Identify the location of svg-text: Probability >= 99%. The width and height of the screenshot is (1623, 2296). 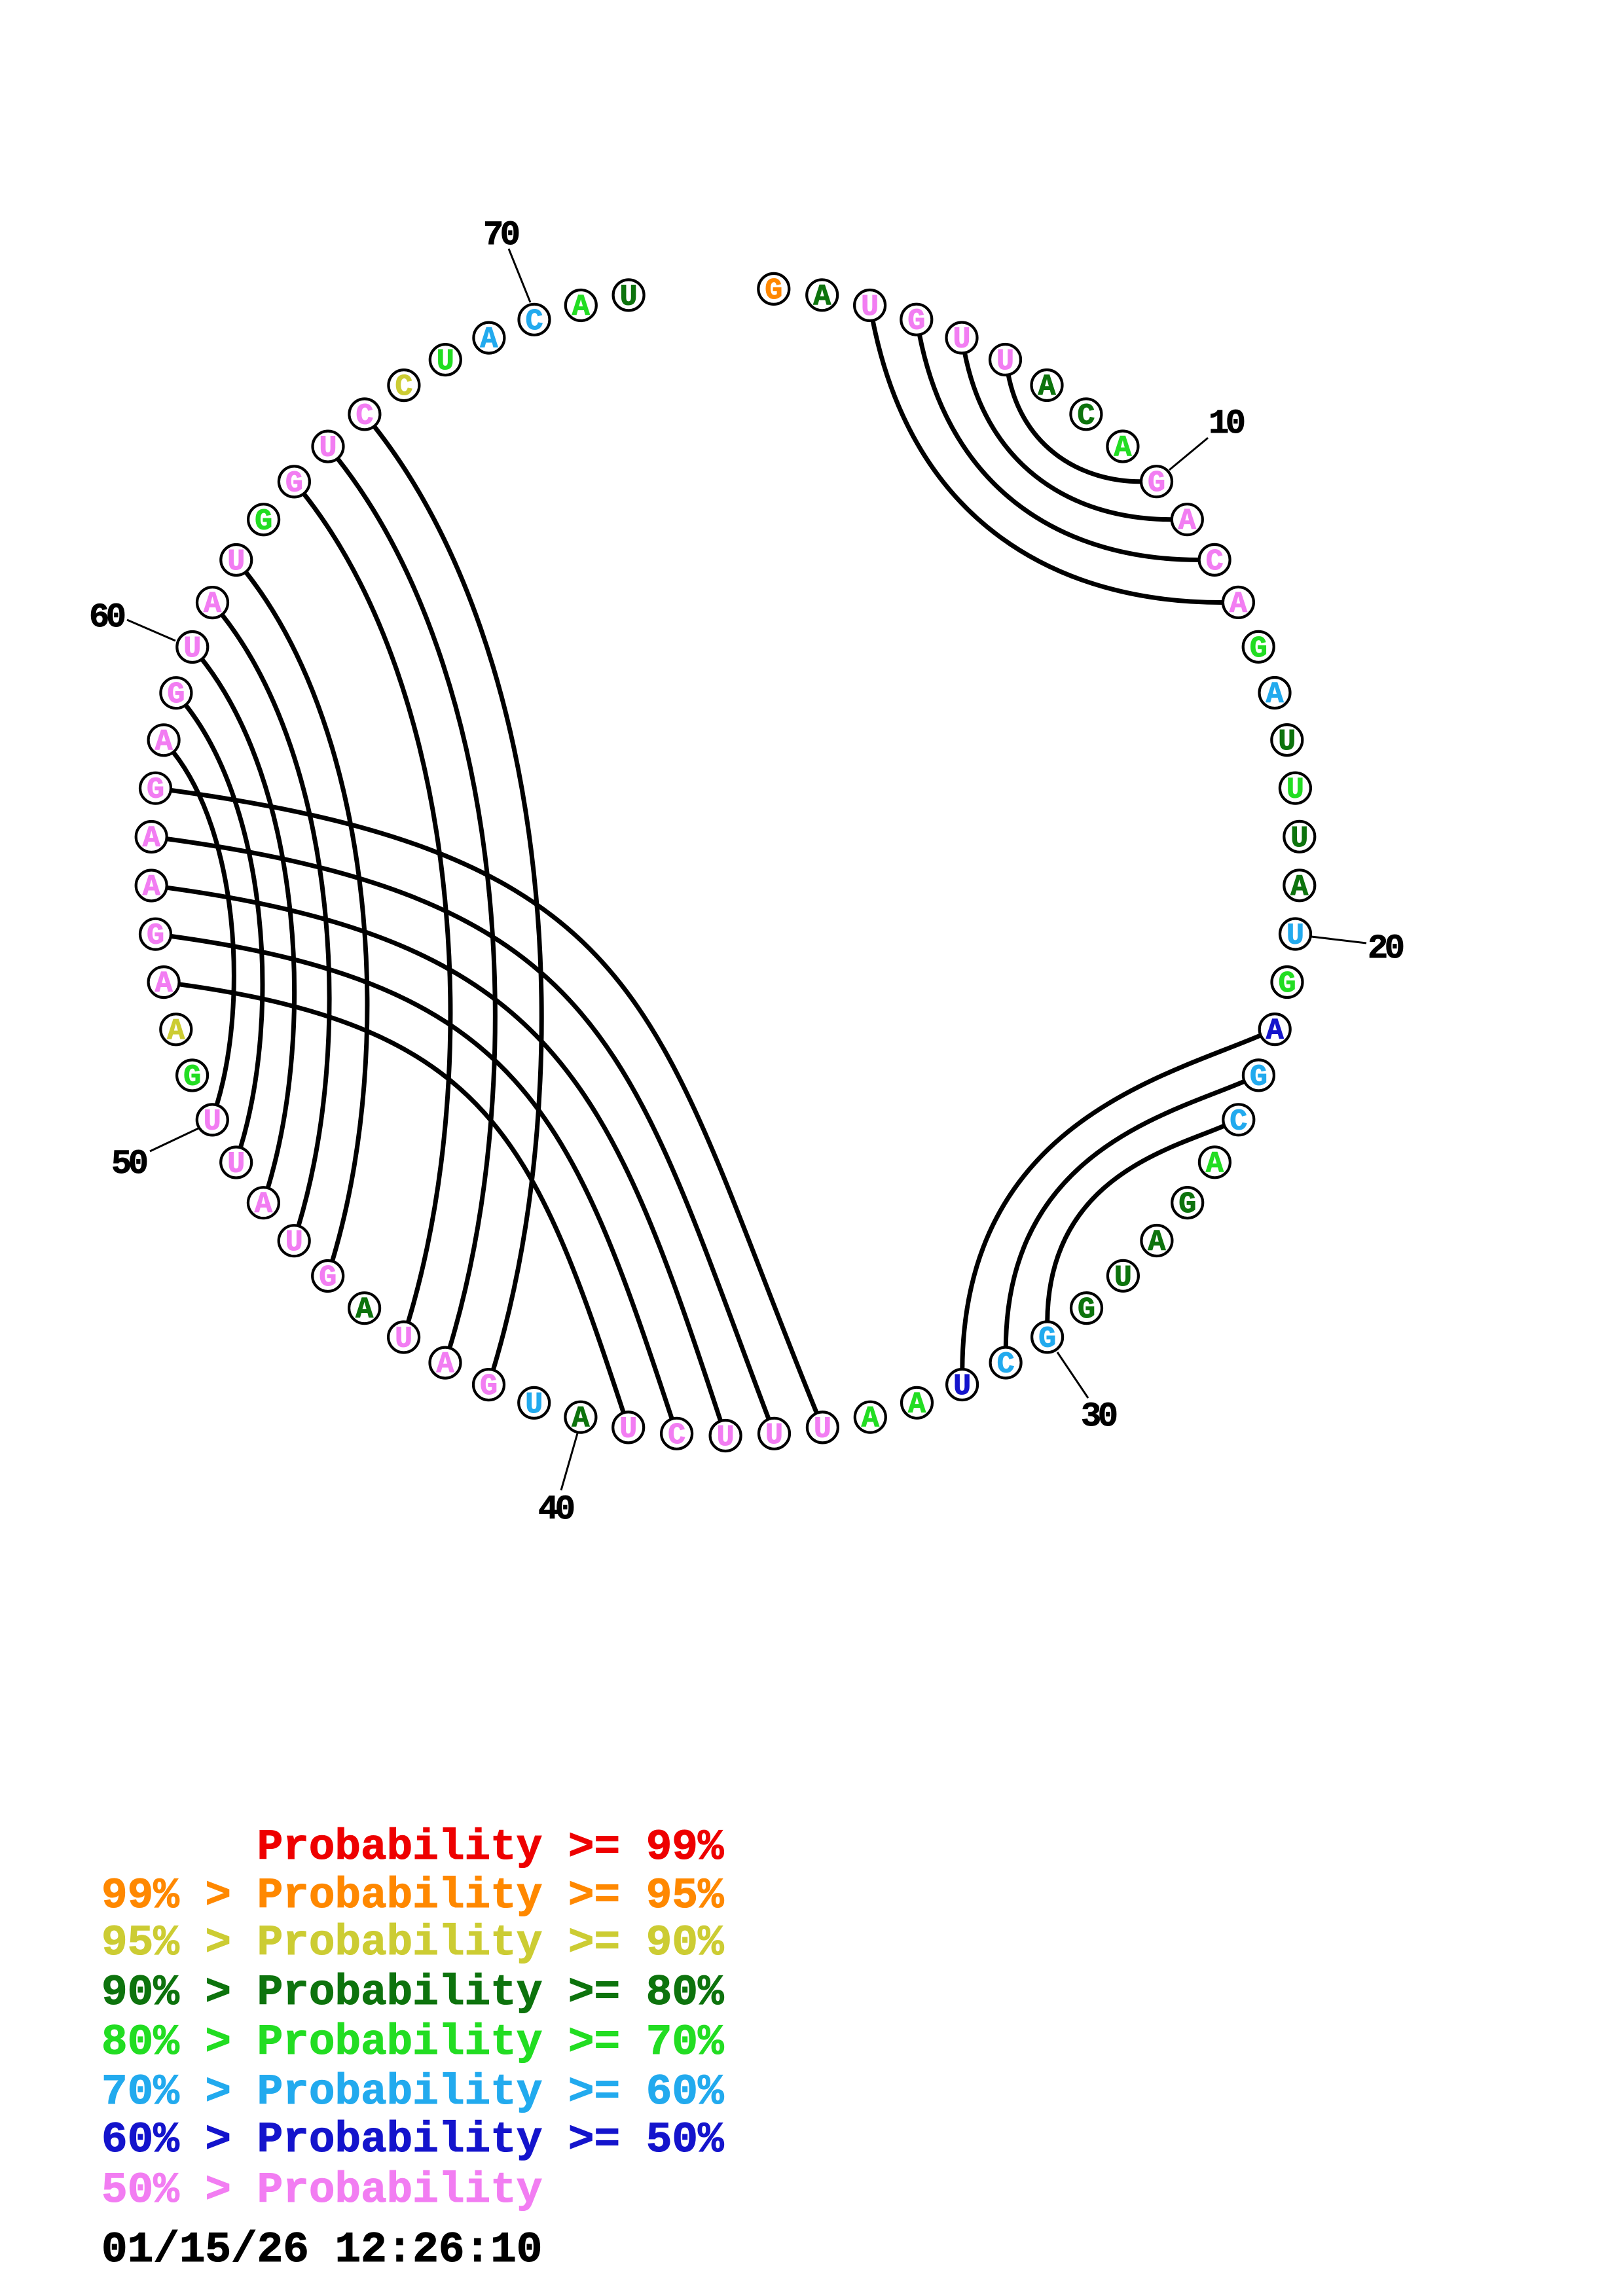
(490, 1847).